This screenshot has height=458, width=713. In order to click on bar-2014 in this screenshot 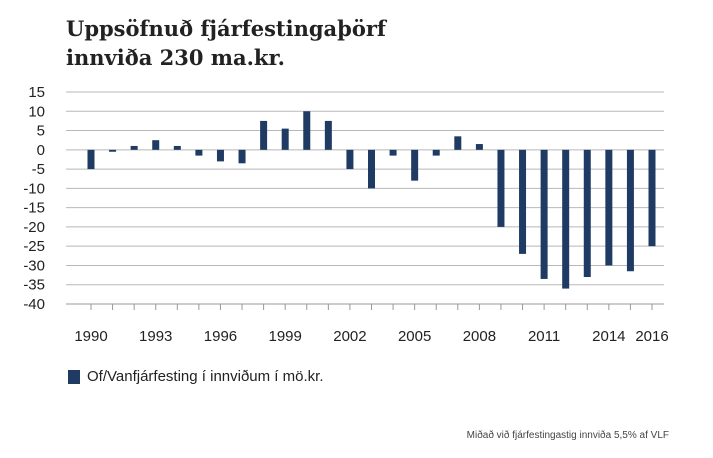, I will do `click(609, 207)`.